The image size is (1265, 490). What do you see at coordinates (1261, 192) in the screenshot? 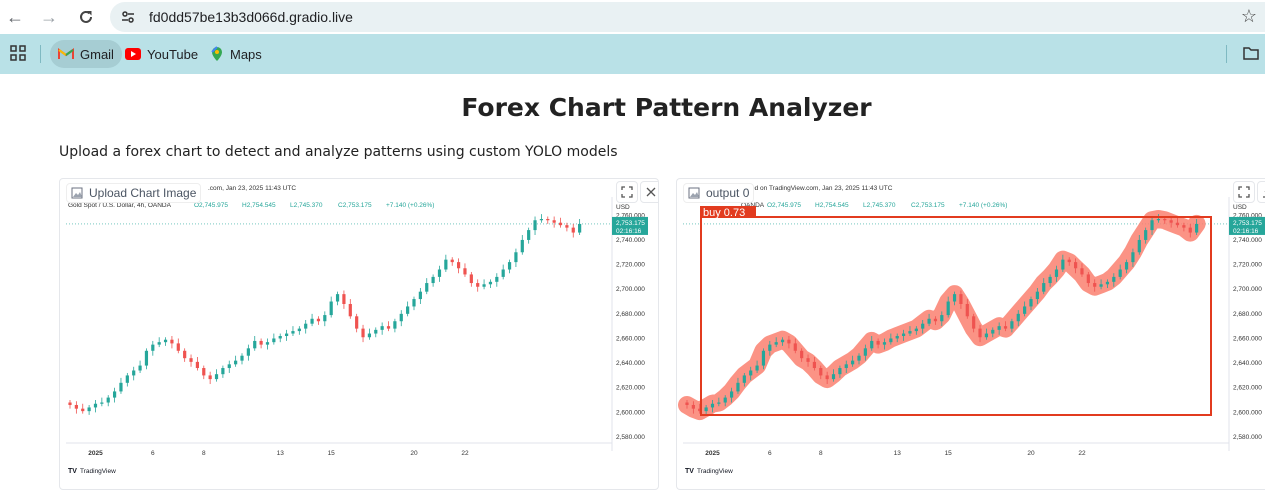
I see `download-button` at bounding box center [1261, 192].